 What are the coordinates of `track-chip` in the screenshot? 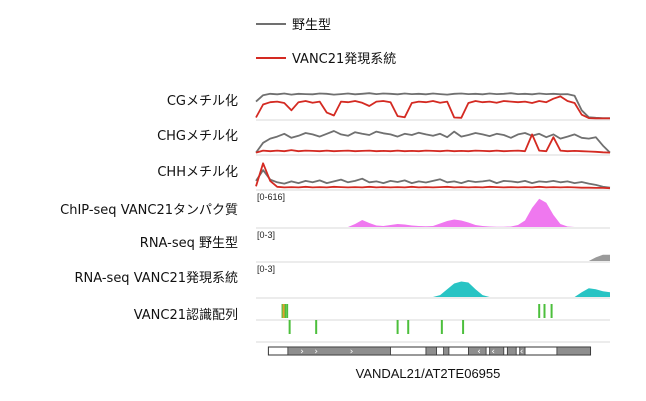 It's located at (433, 213).